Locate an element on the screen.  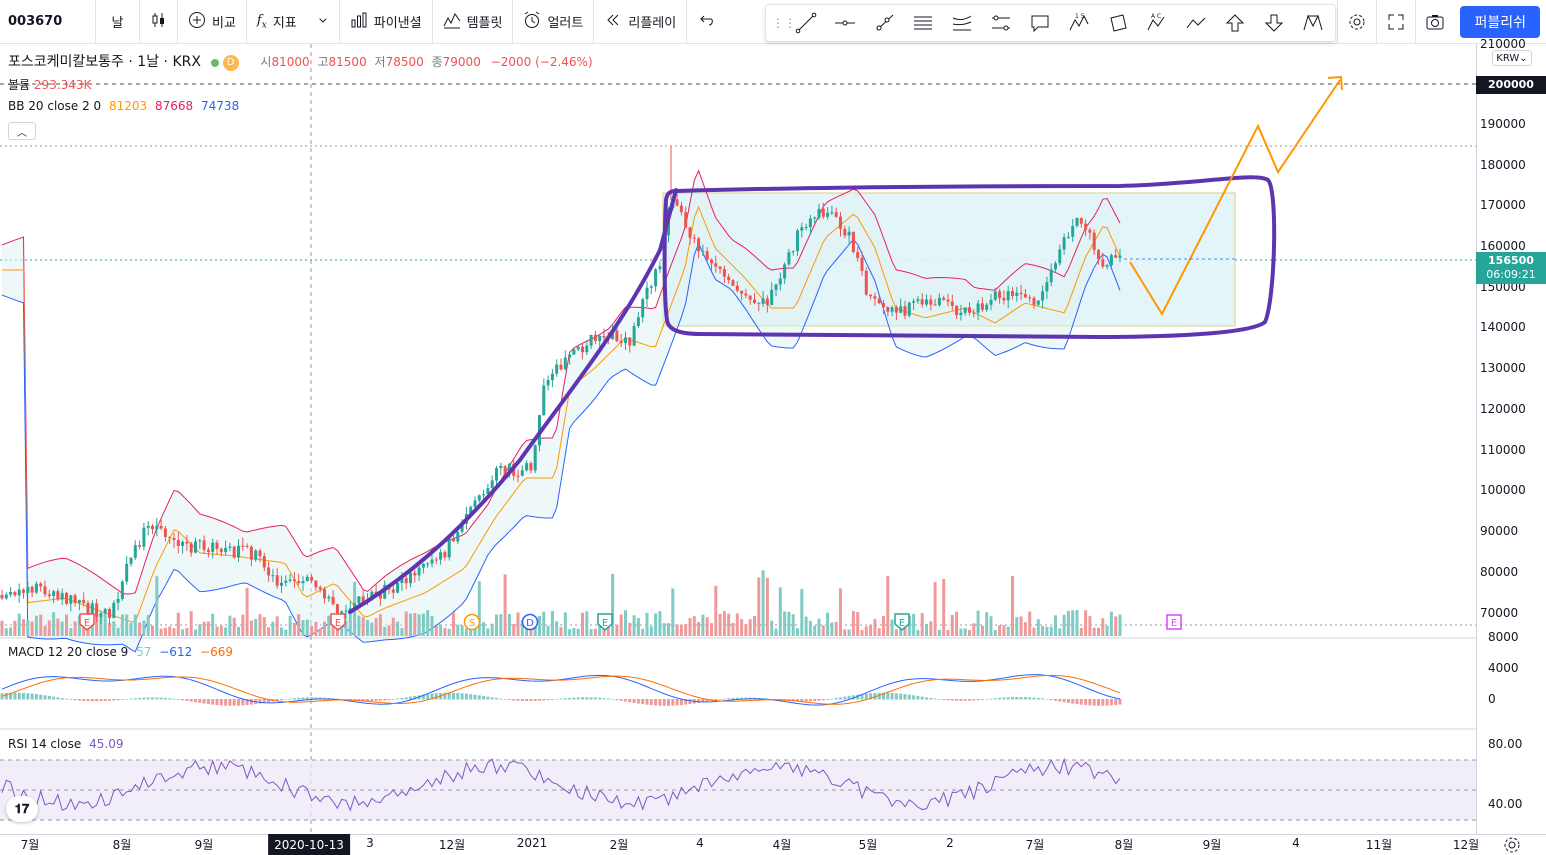
interval-button: 날 is located at coordinates (118, 22).